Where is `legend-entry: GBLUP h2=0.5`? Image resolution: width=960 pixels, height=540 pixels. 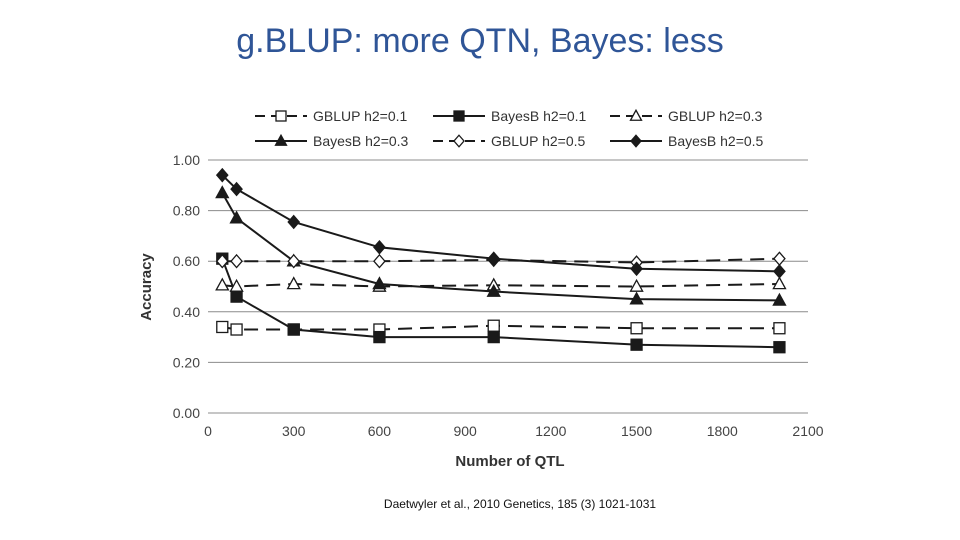
legend-entry: GBLUP h2=0.5 is located at coordinates (509, 141).